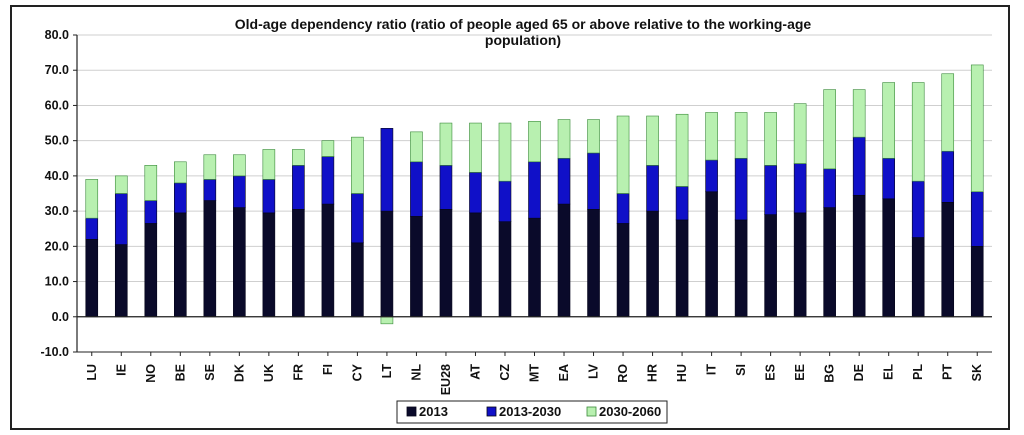 This screenshot has height=435, width=1024. I want to click on bar-FI-2013-2030, so click(328, 180).